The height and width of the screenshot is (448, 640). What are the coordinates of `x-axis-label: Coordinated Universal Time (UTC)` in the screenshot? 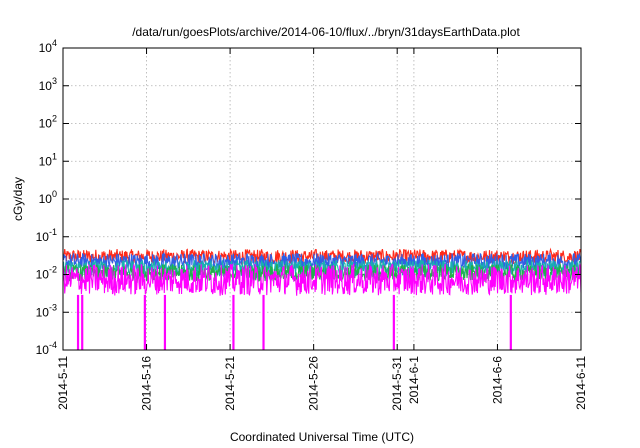 It's located at (322, 437).